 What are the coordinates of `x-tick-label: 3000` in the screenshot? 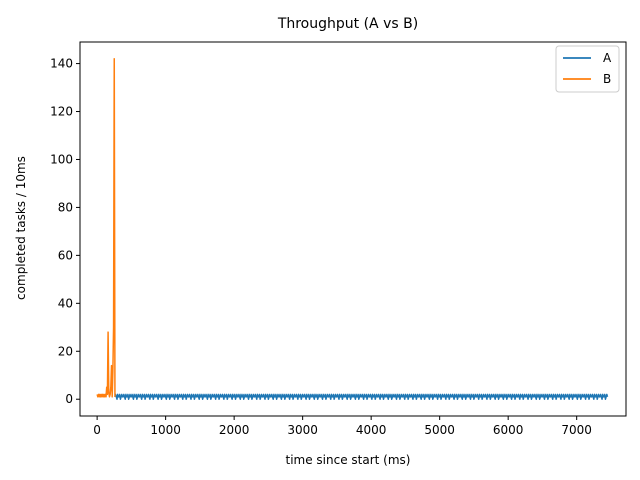 It's located at (302, 430).